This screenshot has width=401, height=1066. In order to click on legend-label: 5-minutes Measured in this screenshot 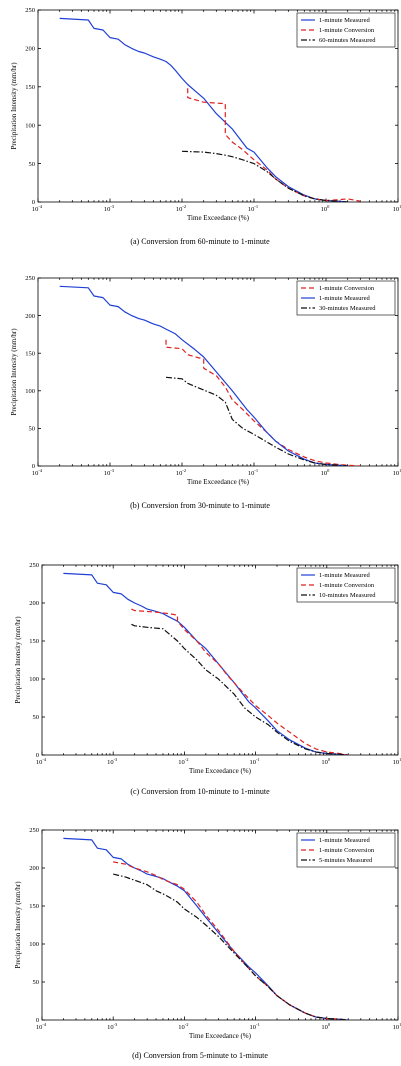, I will do `click(346, 860)`.